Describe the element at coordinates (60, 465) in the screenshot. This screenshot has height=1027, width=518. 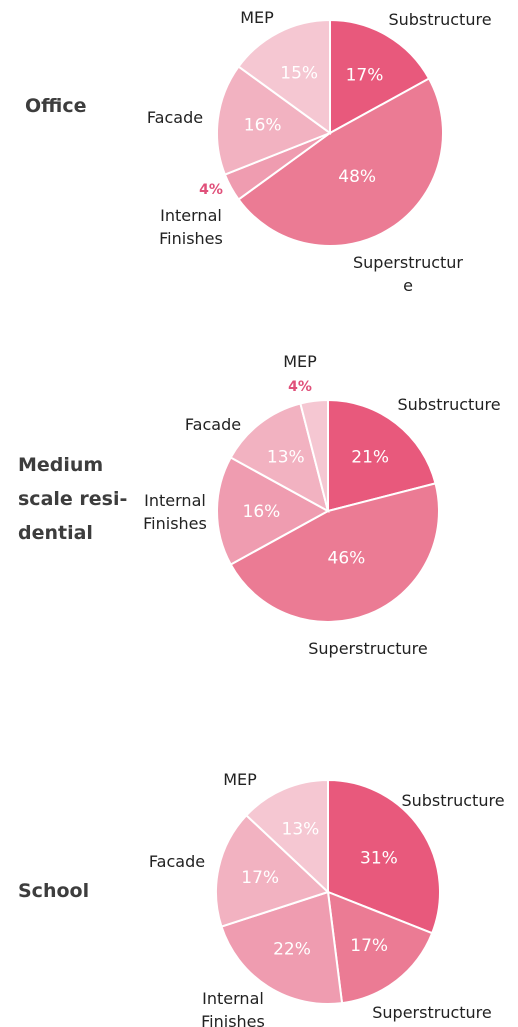
I see `chart-title-residential-line-1: Medium` at that location.